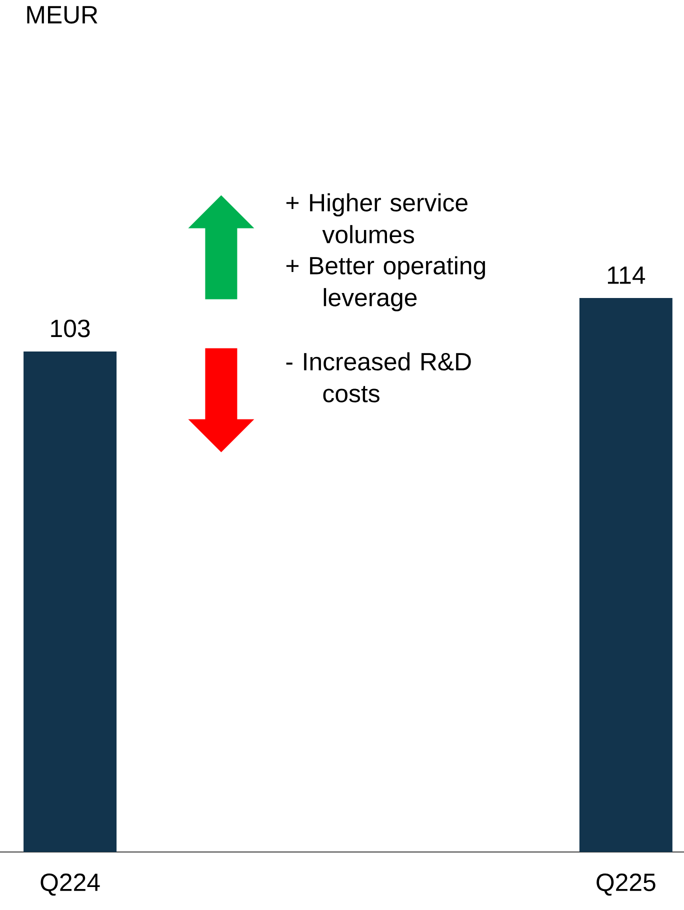 The height and width of the screenshot is (910, 684). I want to click on data-label: 114, so click(627, 275).